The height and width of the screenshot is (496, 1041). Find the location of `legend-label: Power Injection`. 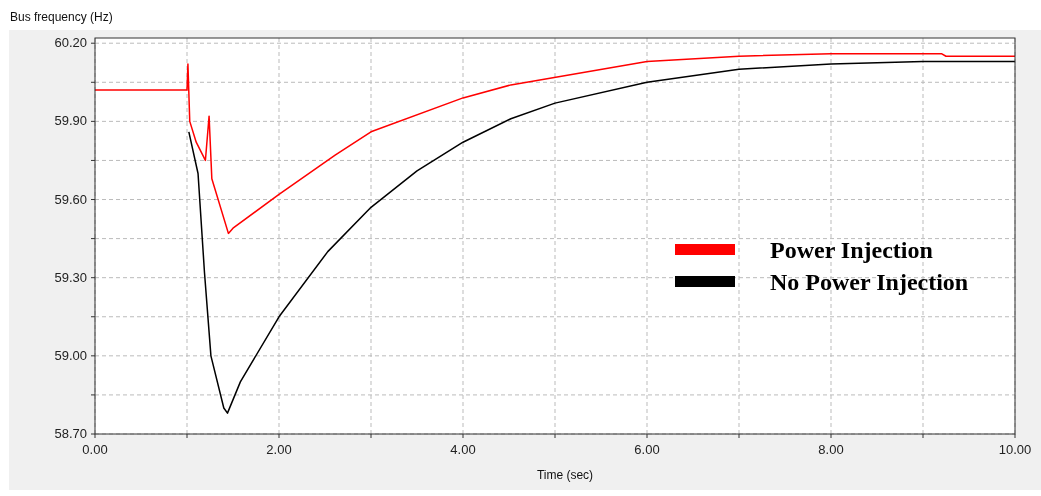

legend-label: Power Injection is located at coordinates (851, 250).